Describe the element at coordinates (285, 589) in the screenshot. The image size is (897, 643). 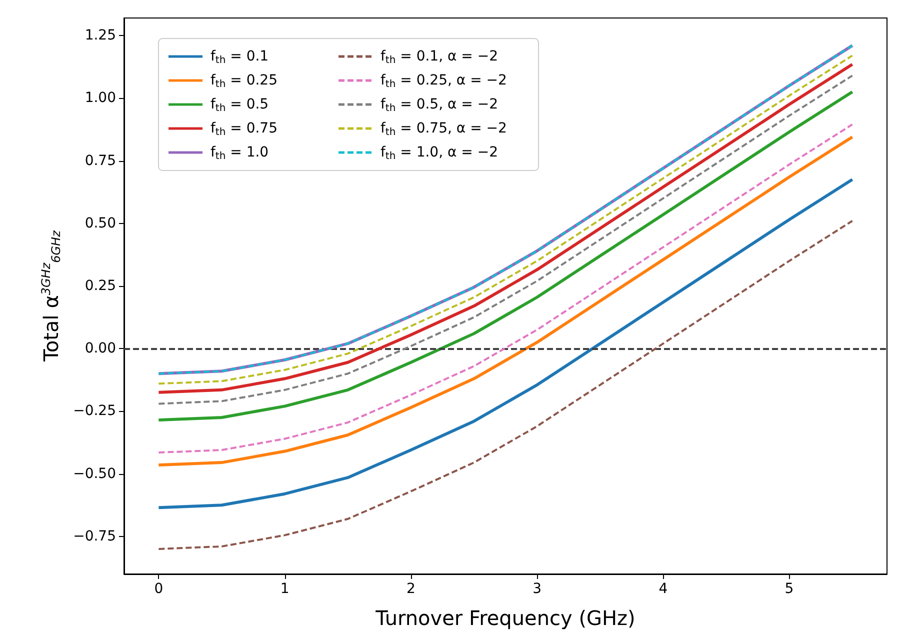
I see `x-tick-label: 1` at that location.